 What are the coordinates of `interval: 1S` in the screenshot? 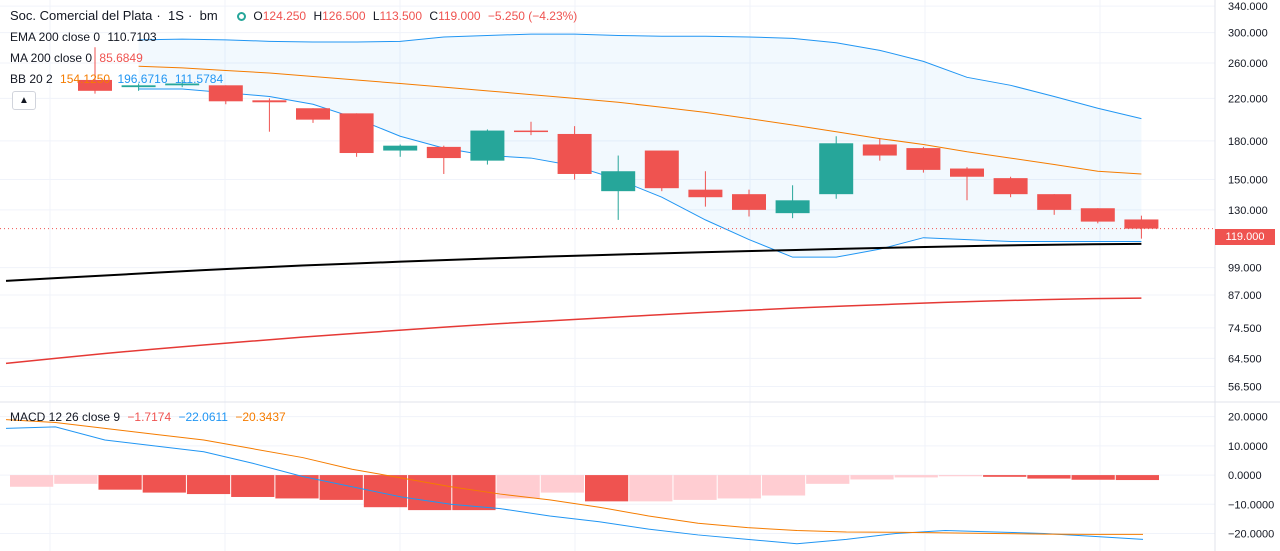 It's located at (176, 15).